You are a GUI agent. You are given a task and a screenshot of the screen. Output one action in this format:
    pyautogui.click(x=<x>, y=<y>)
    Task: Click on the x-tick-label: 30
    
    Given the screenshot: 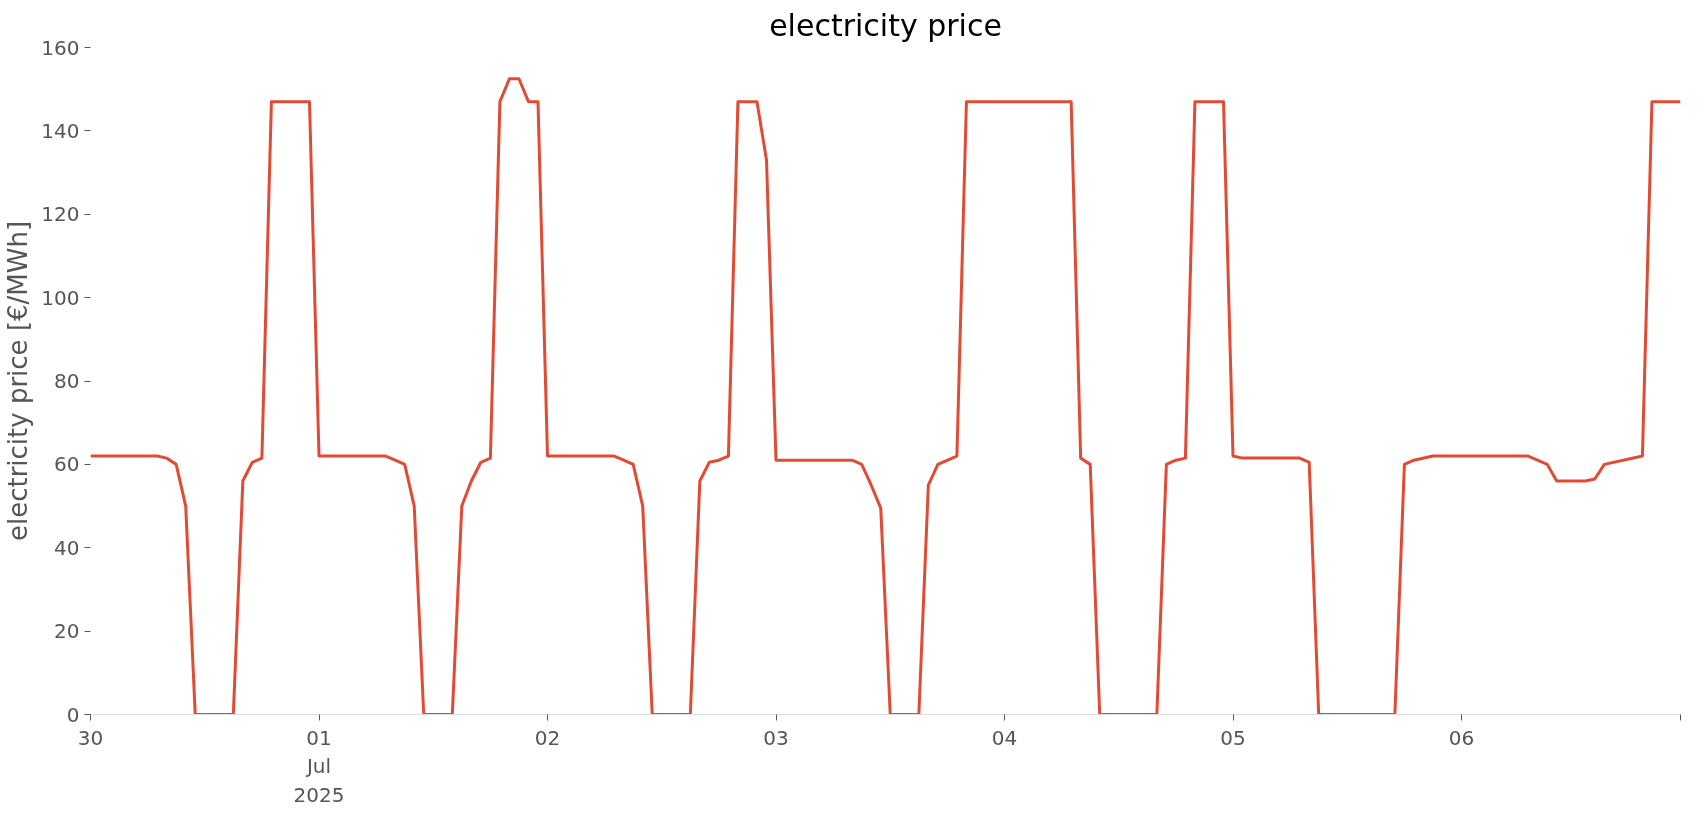 What is the action you would take?
    pyautogui.click(x=90, y=737)
    